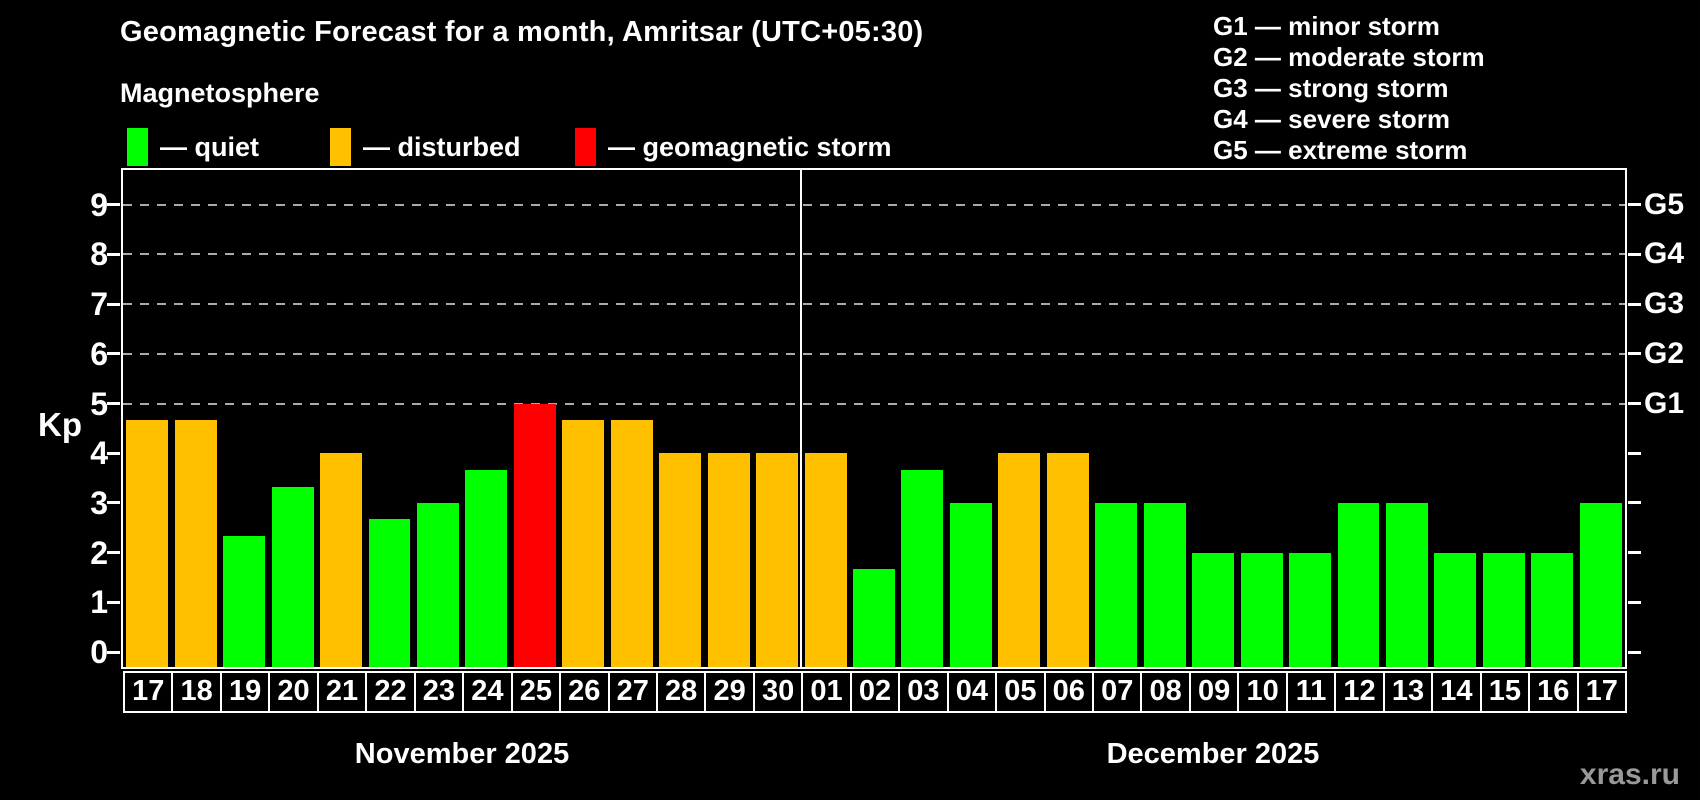 Image resolution: width=1700 pixels, height=800 pixels. What do you see at coordinates (874, 254) in the screenshot?
I see `gridline-kp8` at bounding box center [874, 254].